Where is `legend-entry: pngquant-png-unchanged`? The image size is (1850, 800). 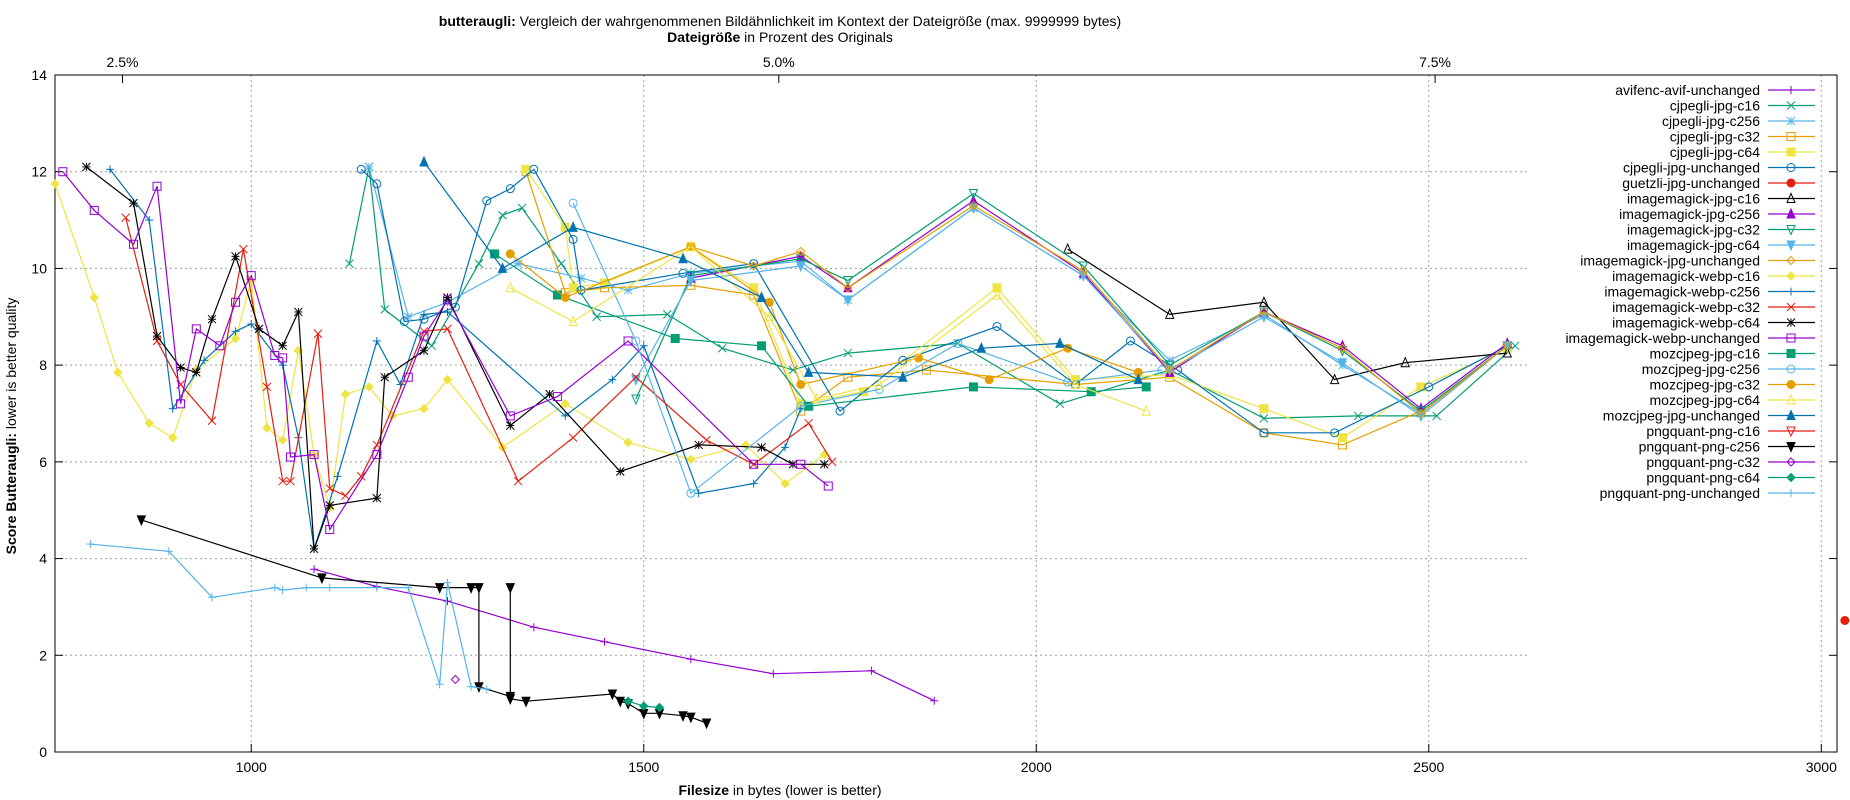 legend-entry: pngquant-png-unchanged is located at coordinates (1707, 493).